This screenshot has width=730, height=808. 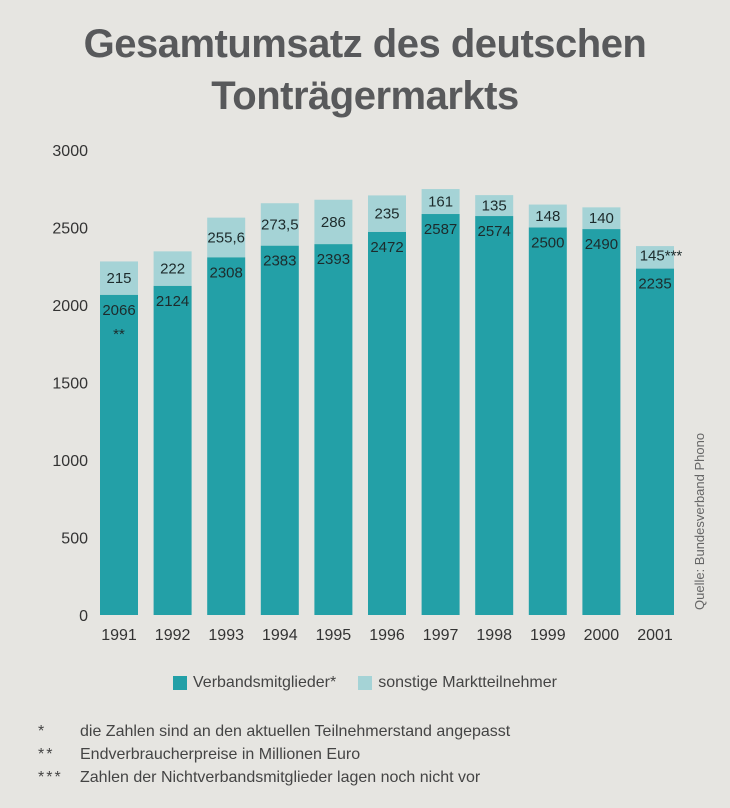 I want to click on footnote-text: Endverbraucherpreise in Millionen Euro, so click(x=220, y=754).